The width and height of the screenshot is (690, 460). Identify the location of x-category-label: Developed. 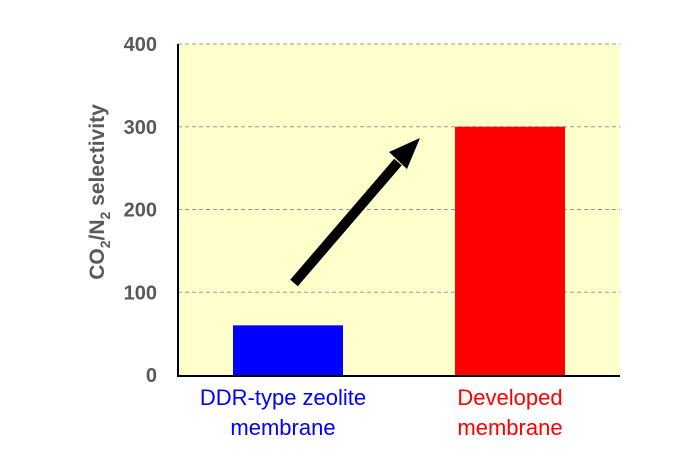
(509, 397).